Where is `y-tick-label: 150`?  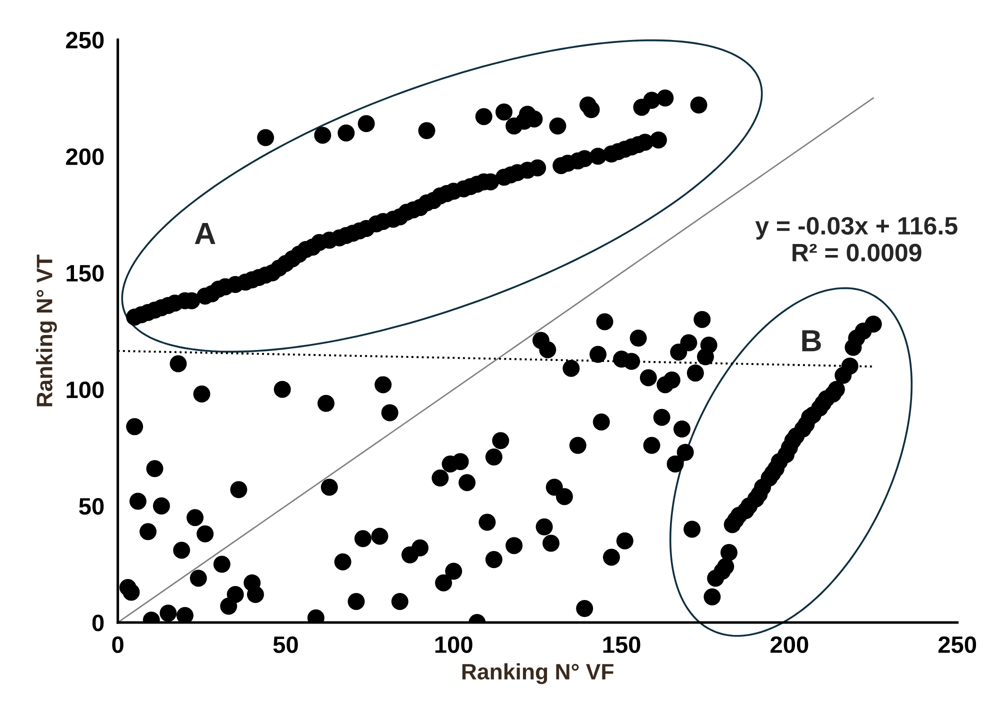
y-tick-label: 150 is located at coordinates (85, 273).